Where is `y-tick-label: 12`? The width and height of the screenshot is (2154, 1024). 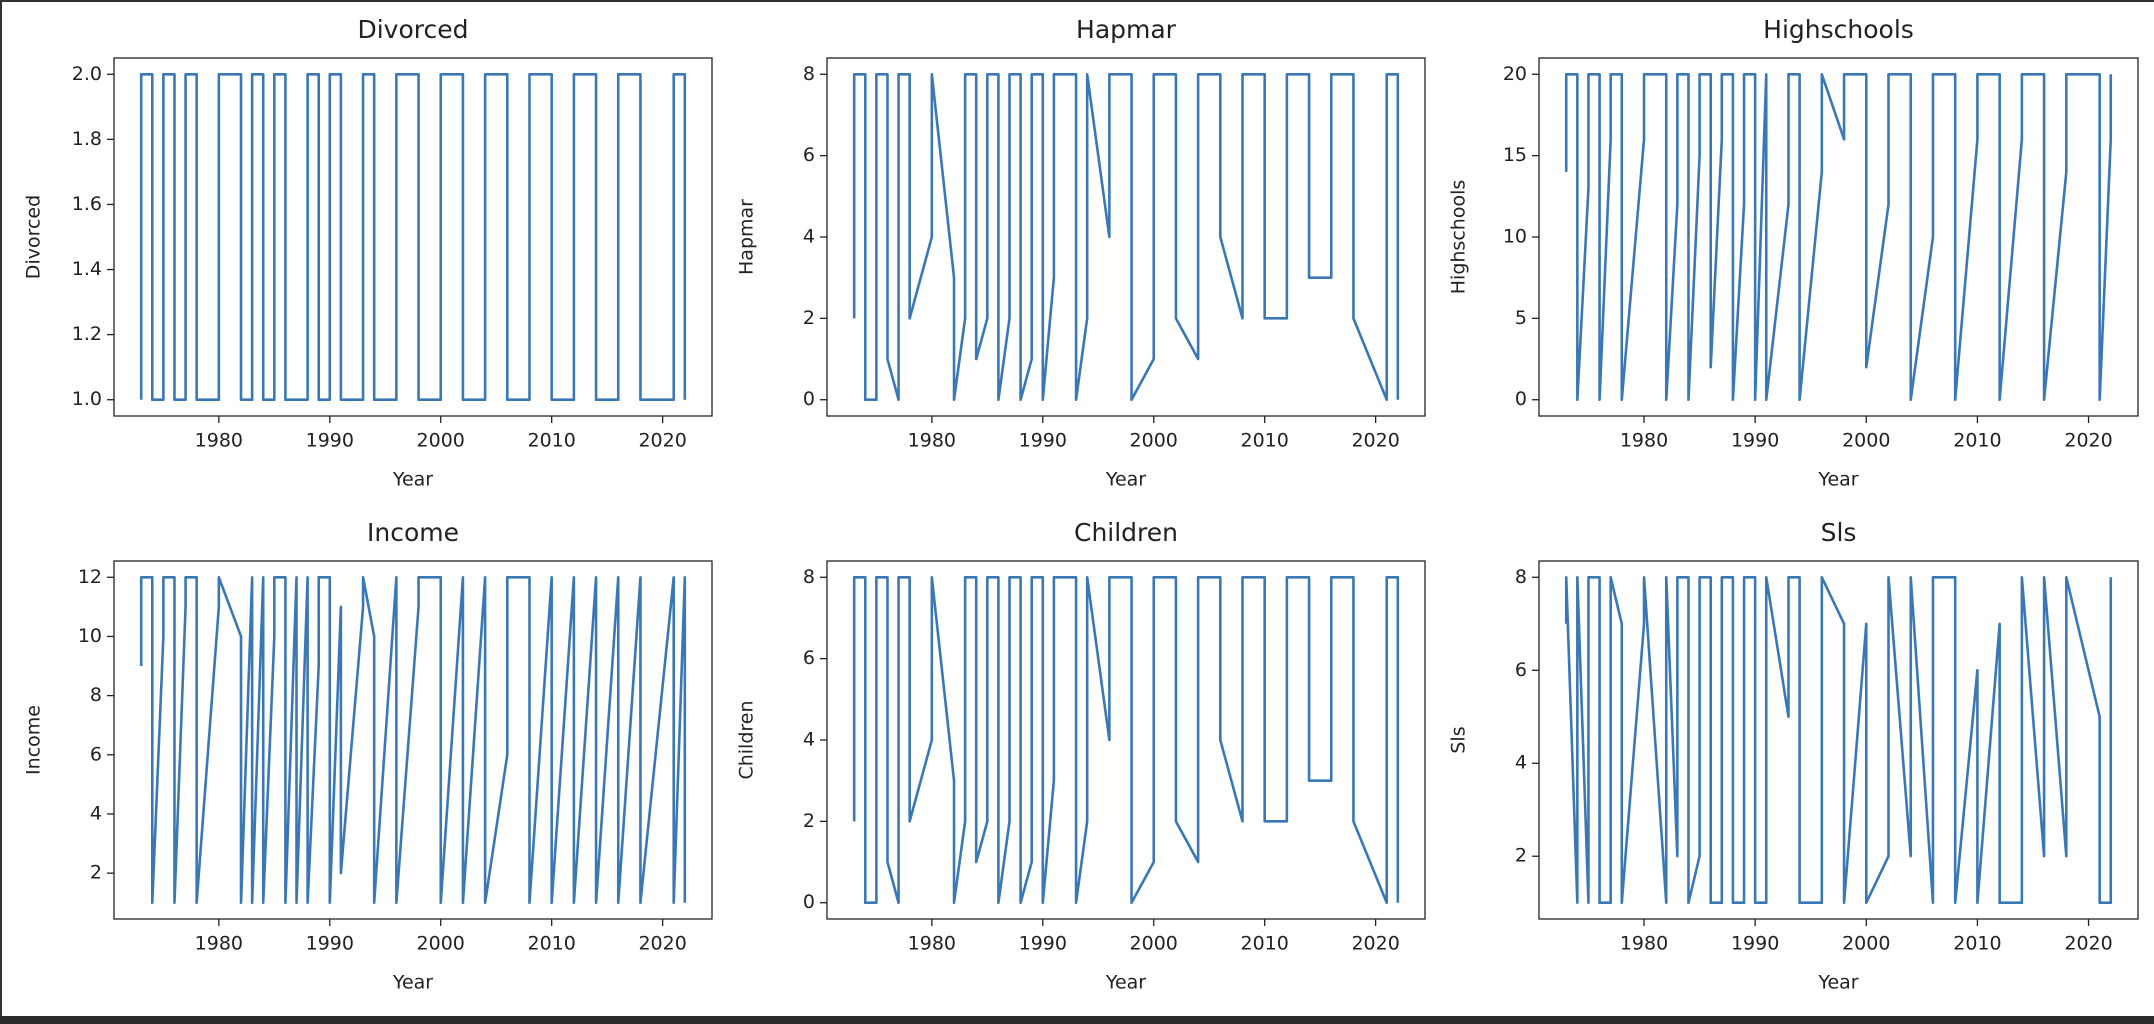 y-tick-label: 12 is located at coordinates (90, 577).